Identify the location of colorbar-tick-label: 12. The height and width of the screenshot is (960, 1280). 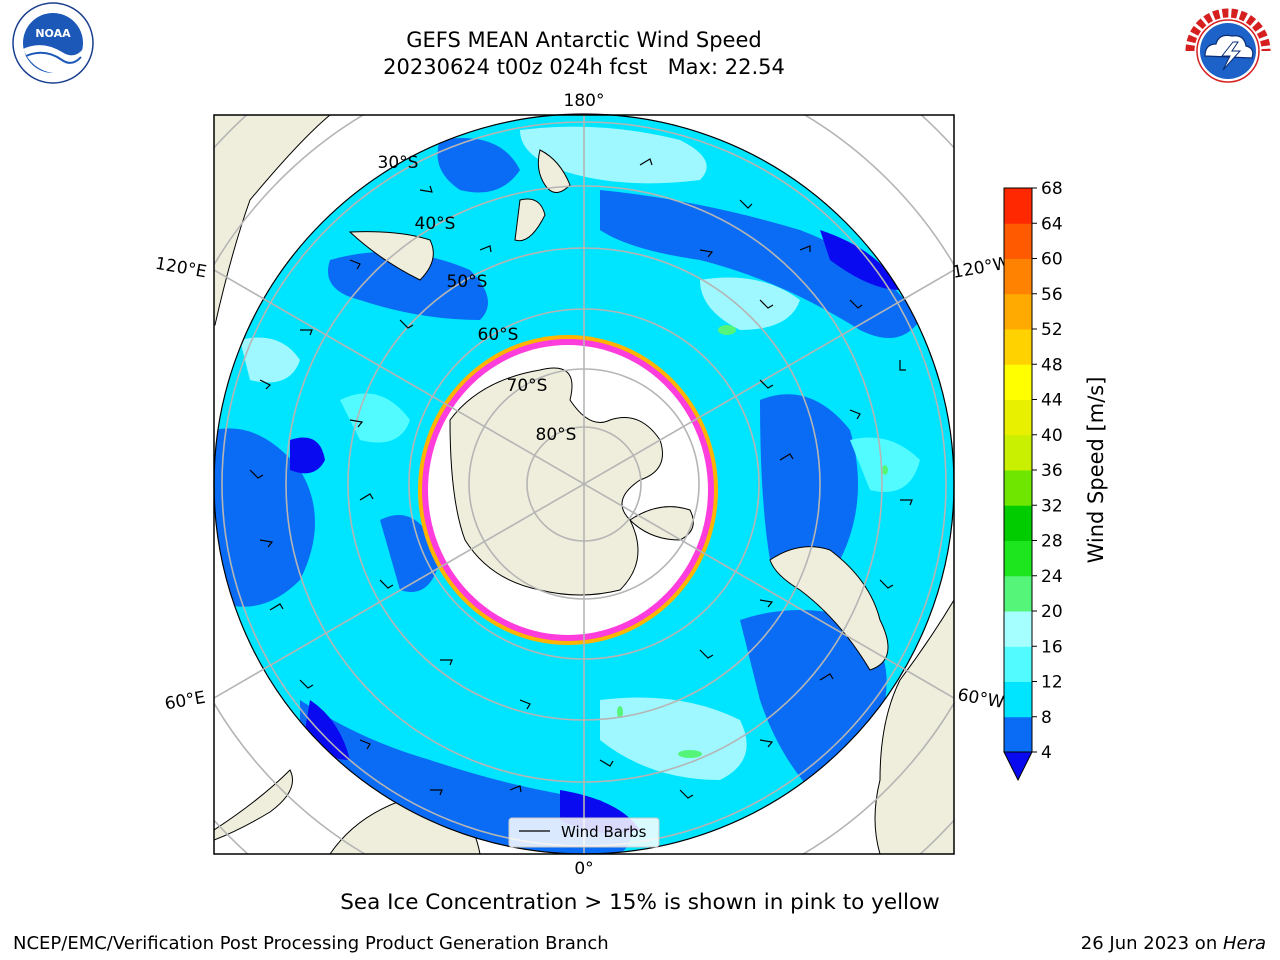
(1052, 683).